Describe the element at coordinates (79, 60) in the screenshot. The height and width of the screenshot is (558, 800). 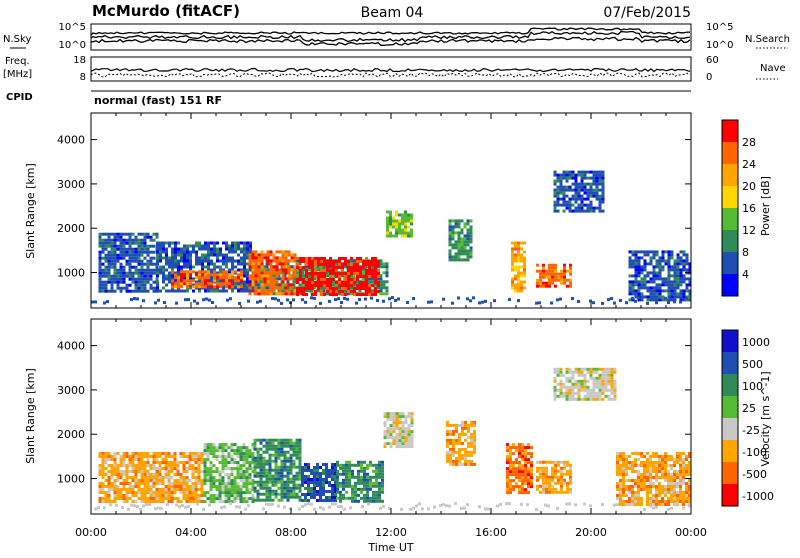
I see `freq-tick-top: 18` at that location.